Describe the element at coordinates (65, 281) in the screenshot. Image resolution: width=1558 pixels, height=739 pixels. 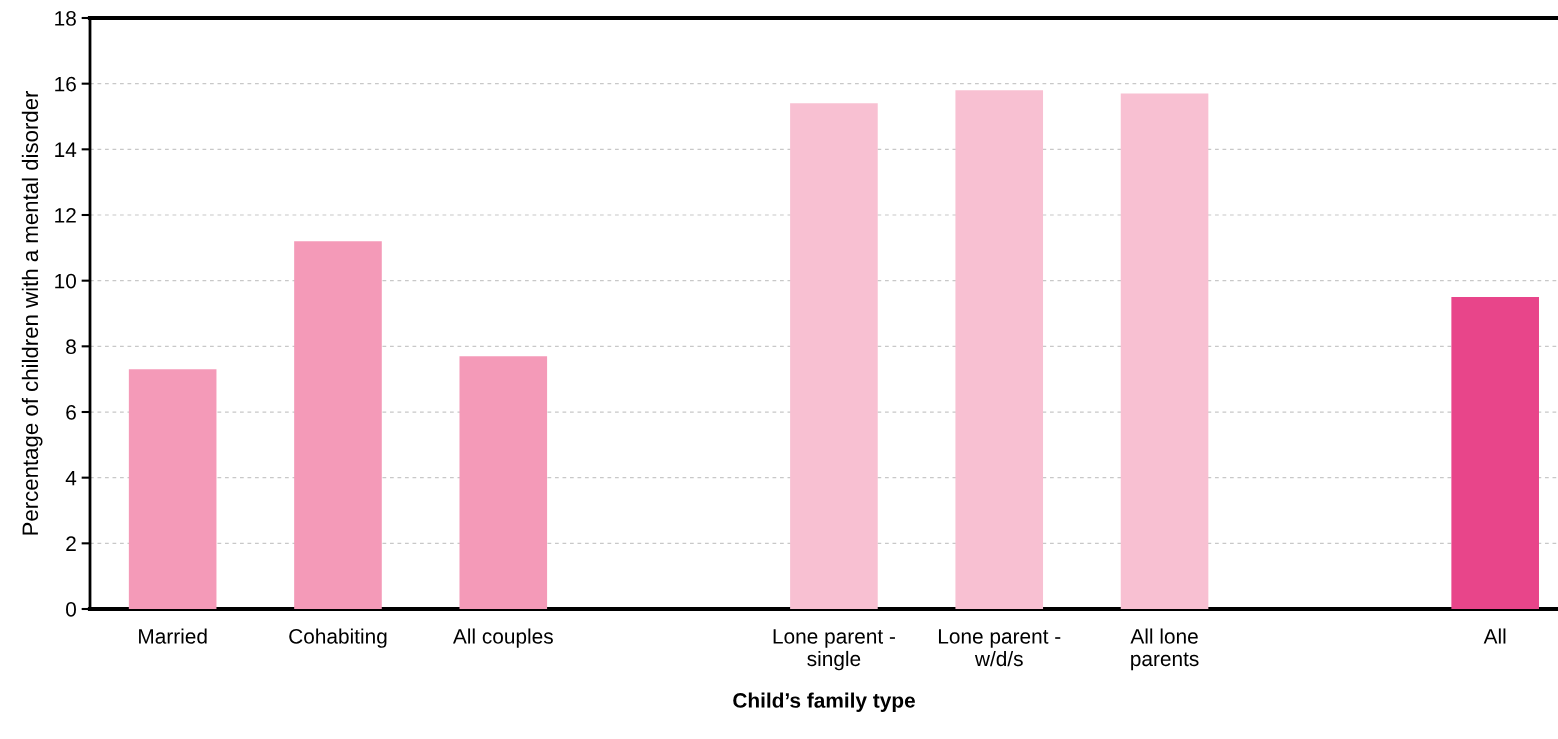
I see `y-tick-label: 10` at that location.